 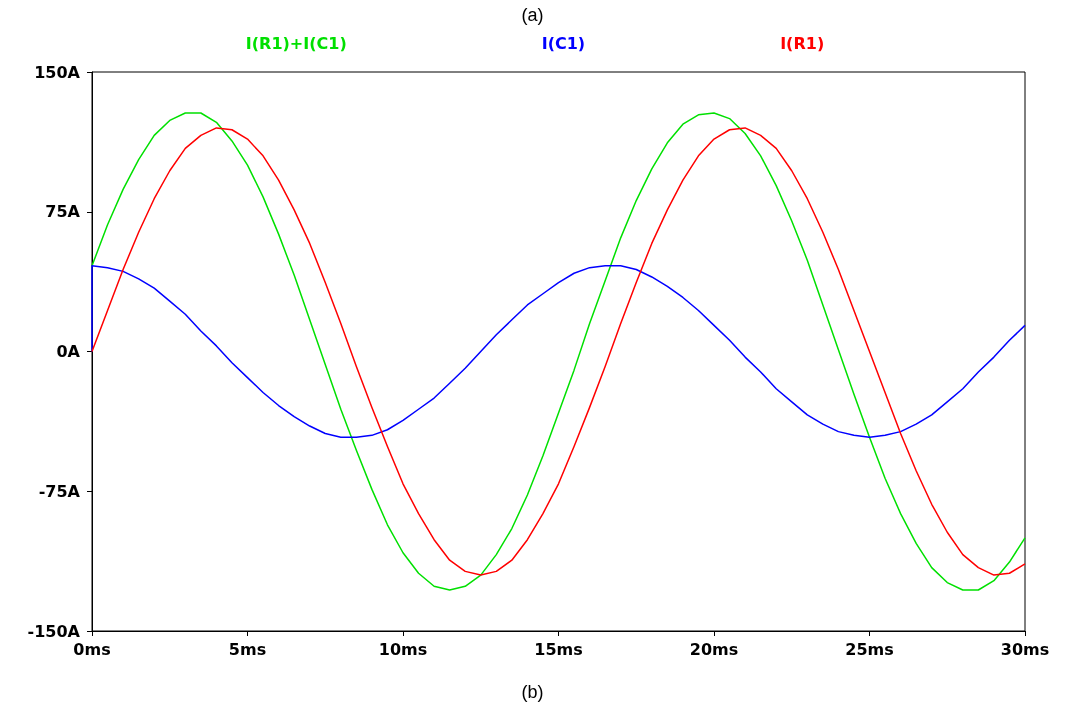 What do you see at coordinates (1025, 649) in the screenshot?
I see `x-tick-label: 30ms` at bounding box center [1025, 649].